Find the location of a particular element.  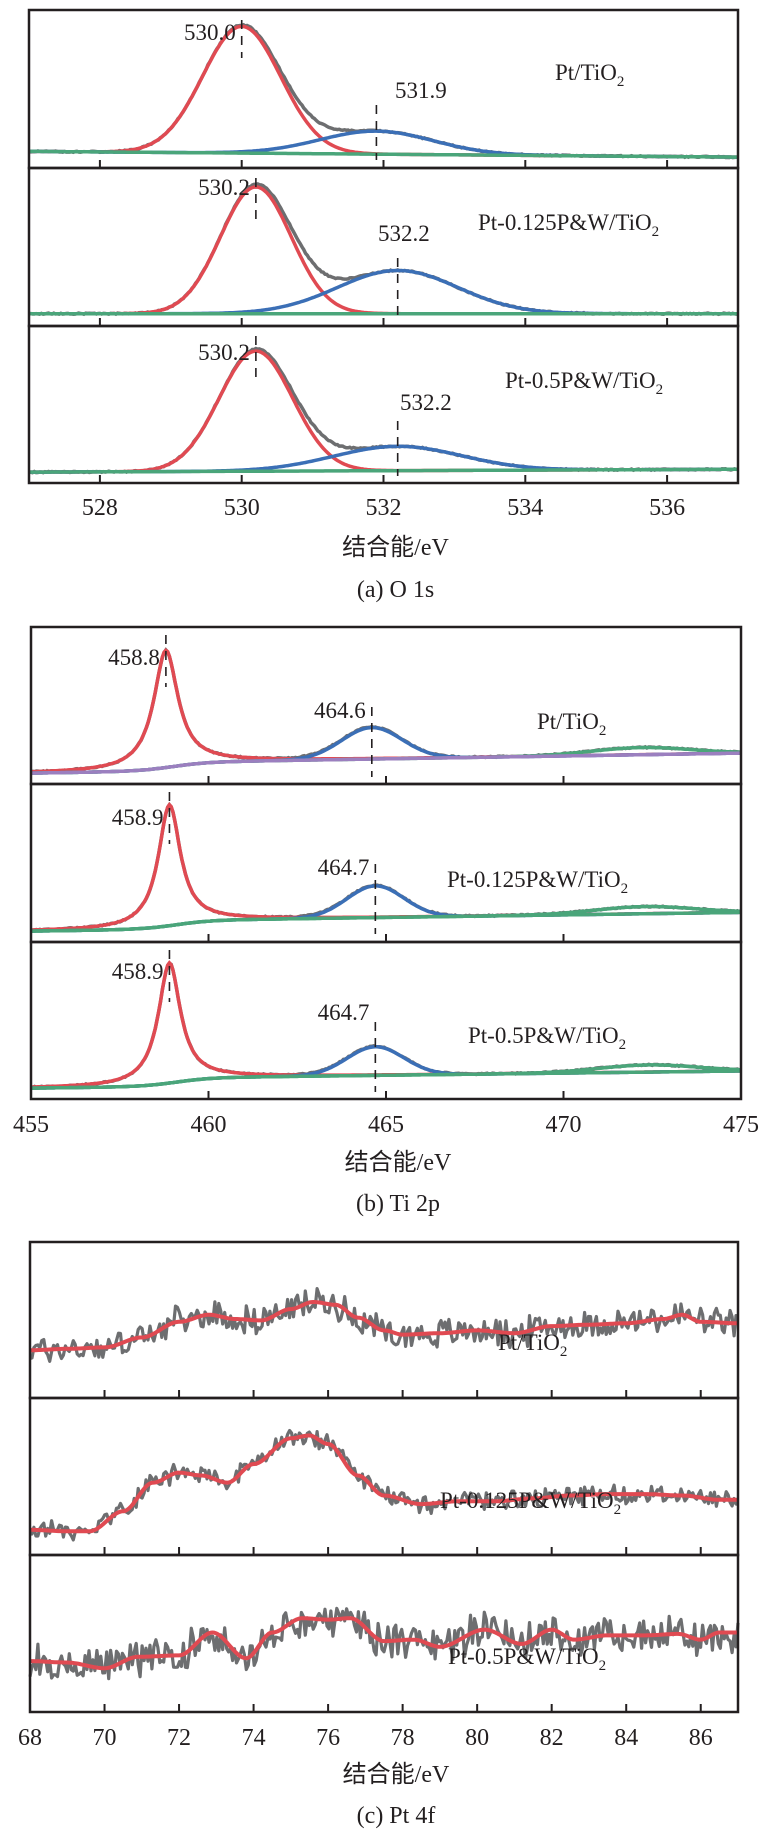

x-tick-label: 80 is located at coordinates (477, 1738).